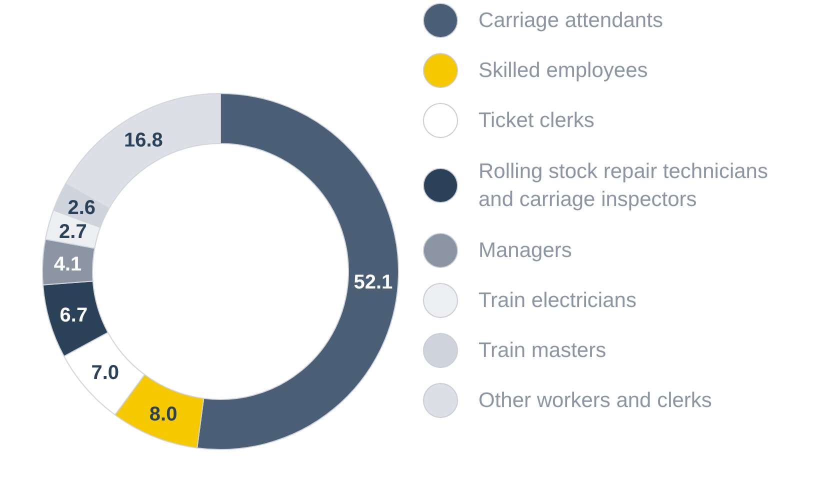 The image size is (833, 492). I want to click on data-label: 52.1, so click(373, 283).